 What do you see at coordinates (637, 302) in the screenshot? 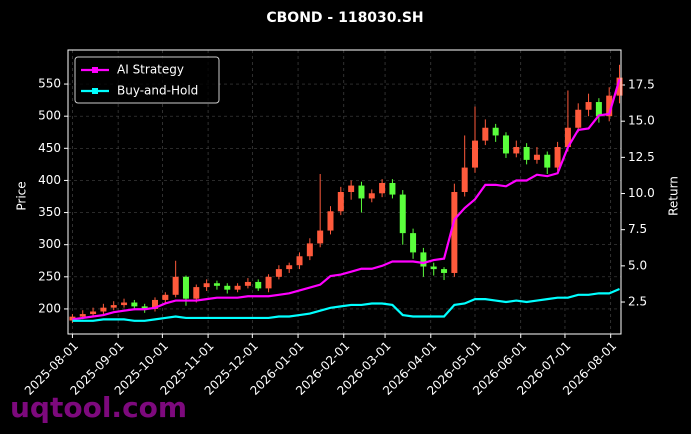
I see `y2-tick-label: 2.5` at bounding box center [637, 302].